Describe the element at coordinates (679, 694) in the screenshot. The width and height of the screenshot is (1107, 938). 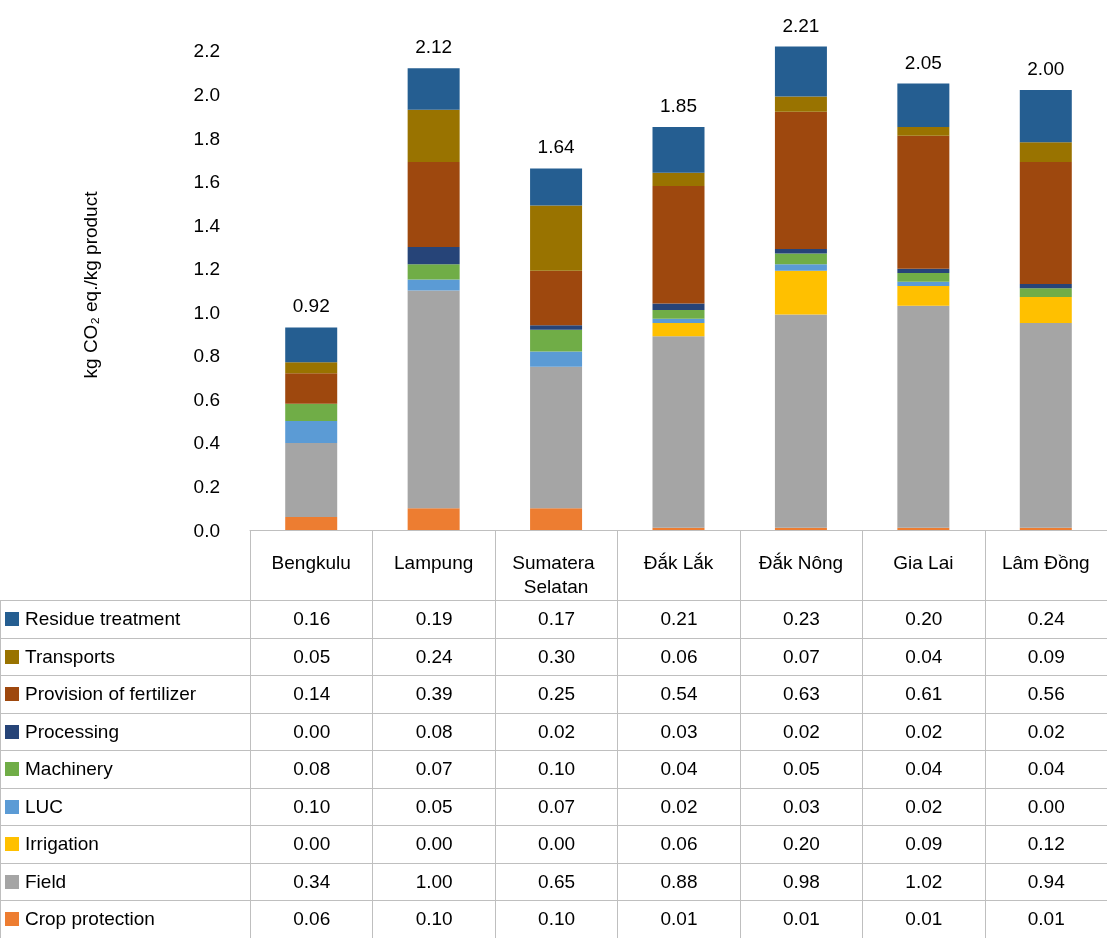
I see `data-label: 0.54` at that location.